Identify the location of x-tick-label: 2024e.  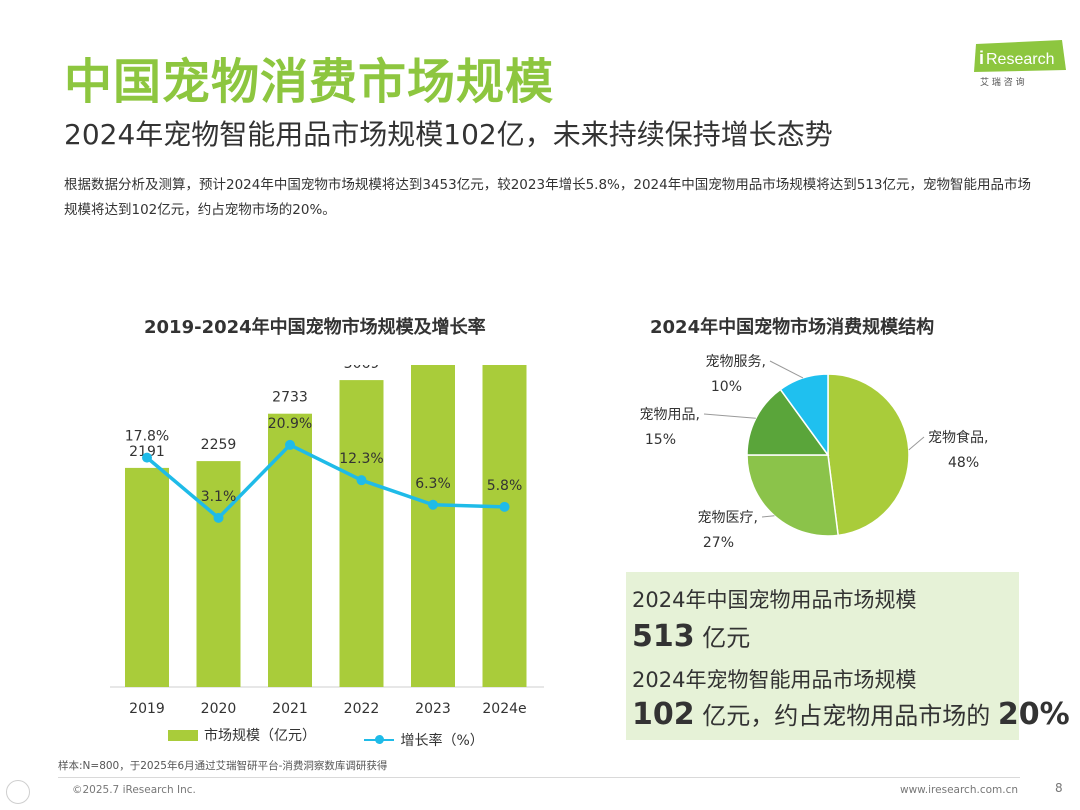
(504, 709).